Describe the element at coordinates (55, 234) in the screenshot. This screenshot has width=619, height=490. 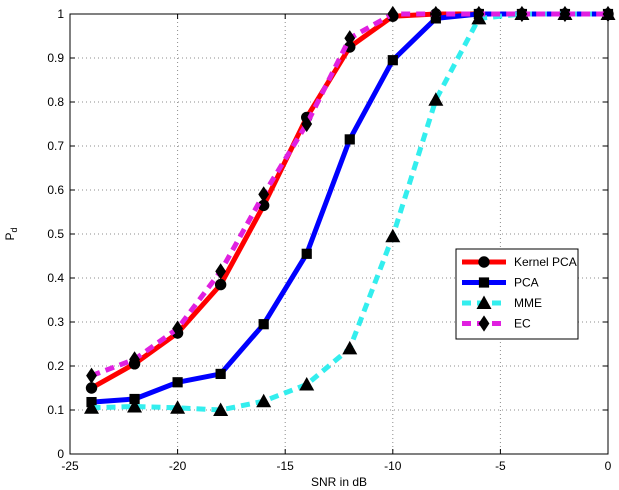
I see `y-tick-label: 0.5` at that location.